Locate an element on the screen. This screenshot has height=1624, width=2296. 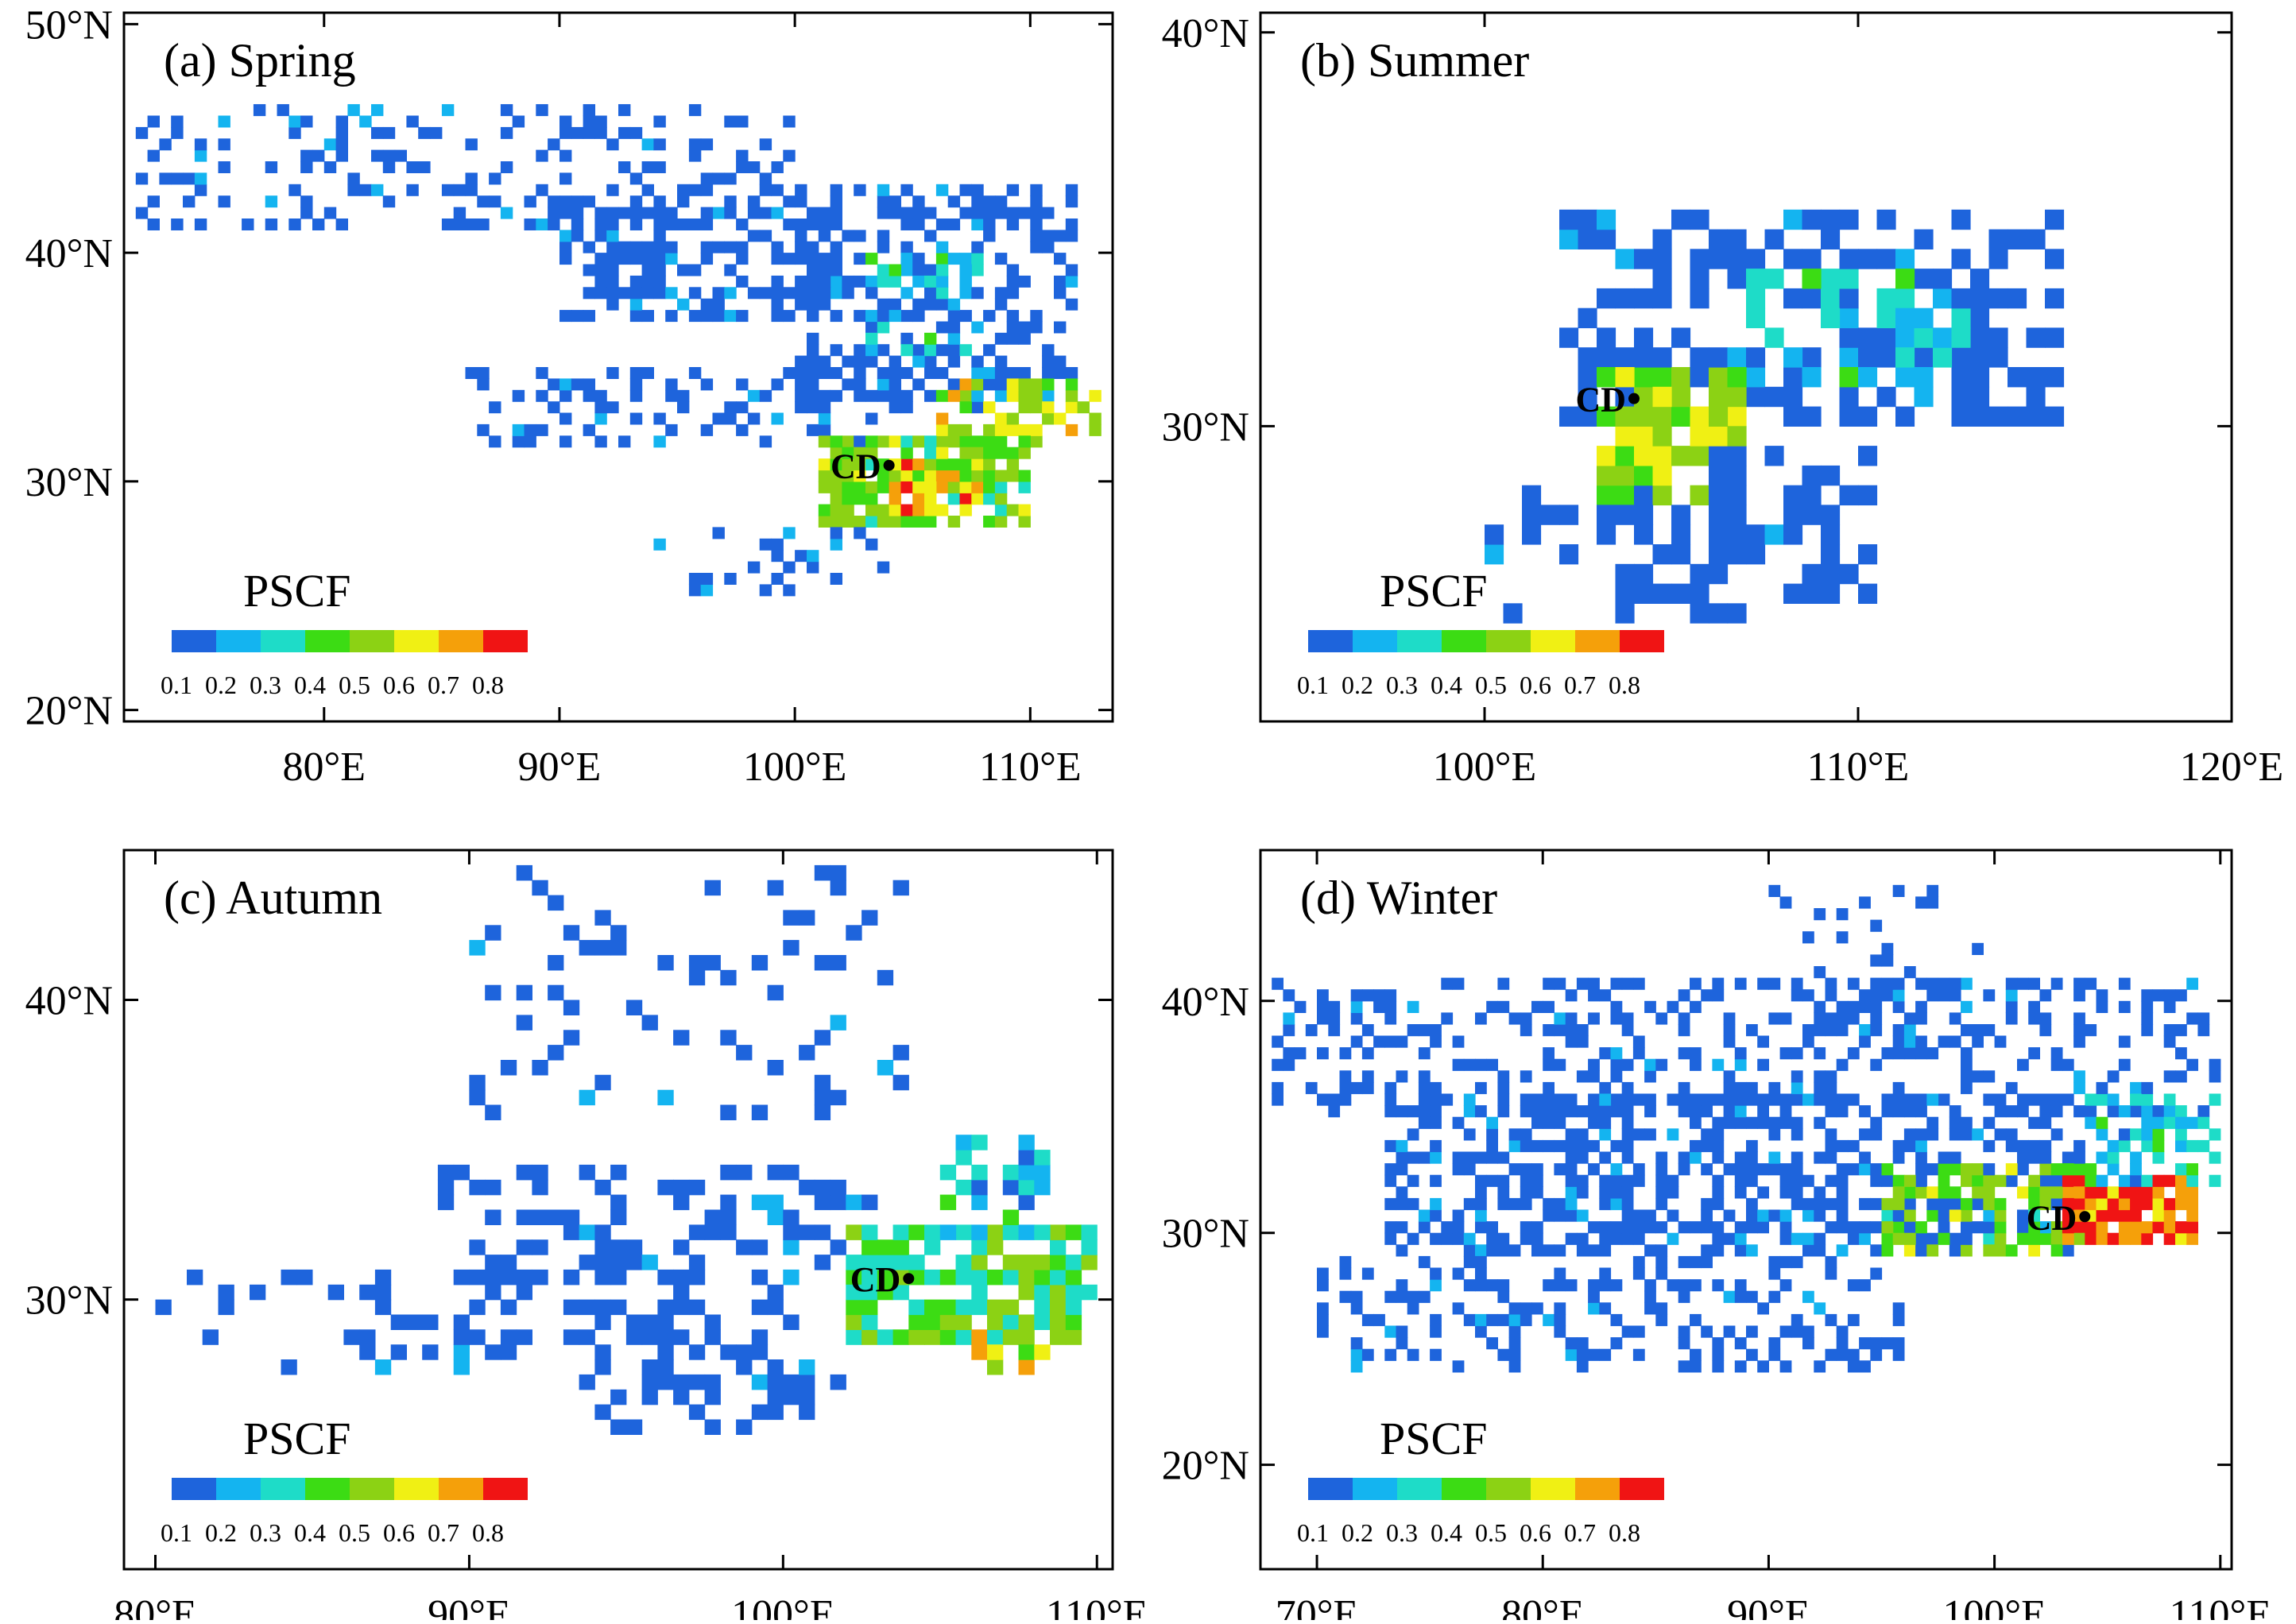
legend-swatch is located at coordinates (1642, 641).